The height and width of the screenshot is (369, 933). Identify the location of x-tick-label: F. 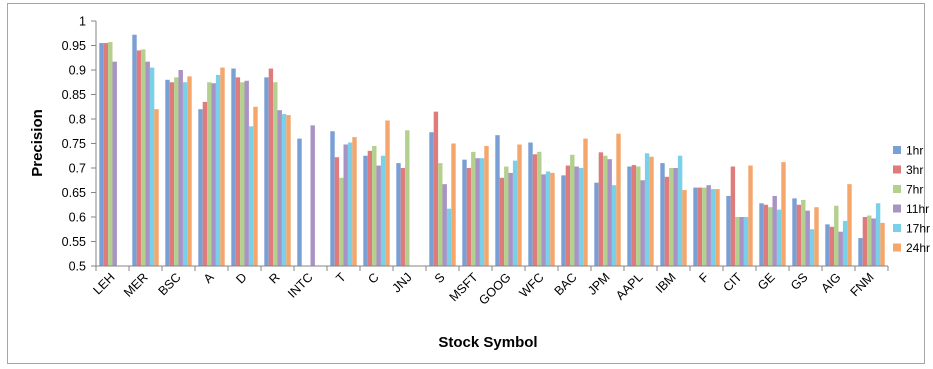
(704, 278).